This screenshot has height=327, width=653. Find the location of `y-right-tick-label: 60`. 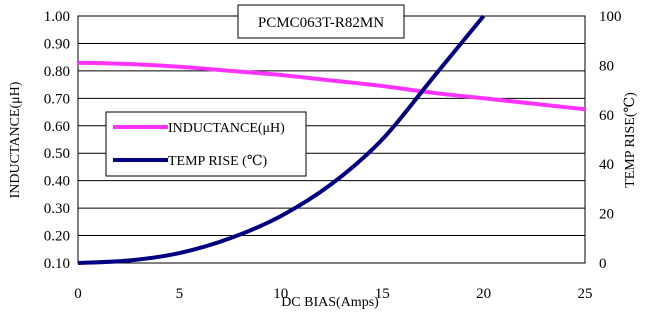

y-right-tick-label: 60 is located at coordinates (606, 116).